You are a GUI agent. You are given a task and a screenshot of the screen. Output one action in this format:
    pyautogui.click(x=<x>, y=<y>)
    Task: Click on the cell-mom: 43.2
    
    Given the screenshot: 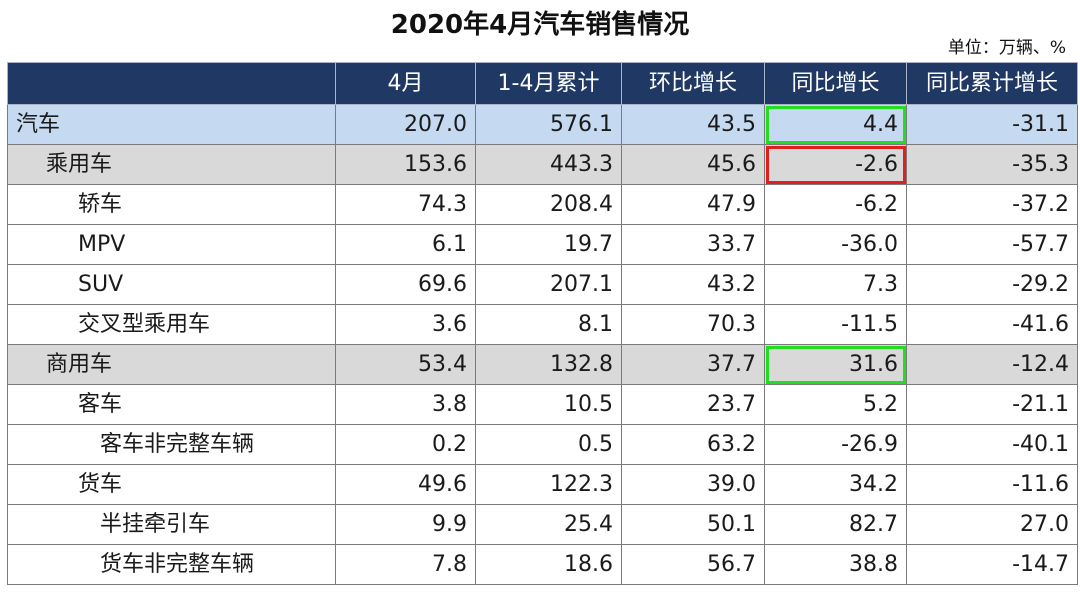 What is the action you would take?
    pyautogui.click(x=693, y=284)
    